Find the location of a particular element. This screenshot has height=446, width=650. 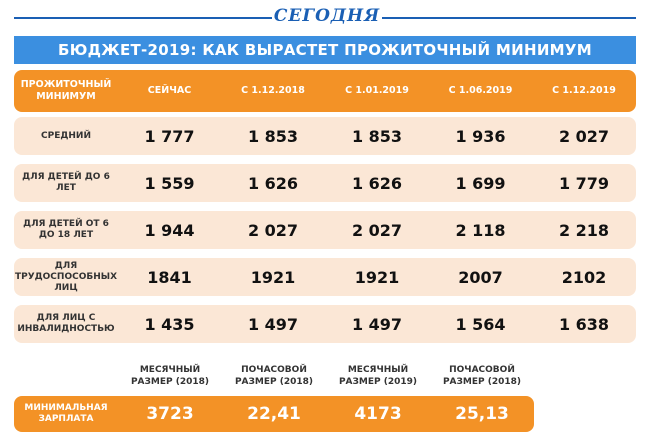

row-value: 1 559 is located at coordinates (169, 183).